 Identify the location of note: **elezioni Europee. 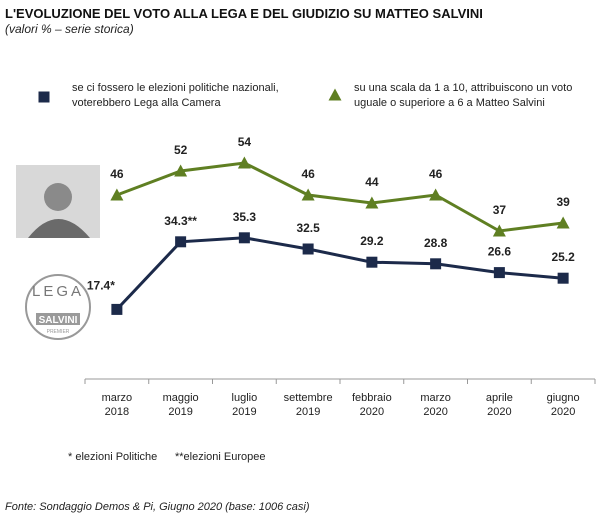
(220, 457).